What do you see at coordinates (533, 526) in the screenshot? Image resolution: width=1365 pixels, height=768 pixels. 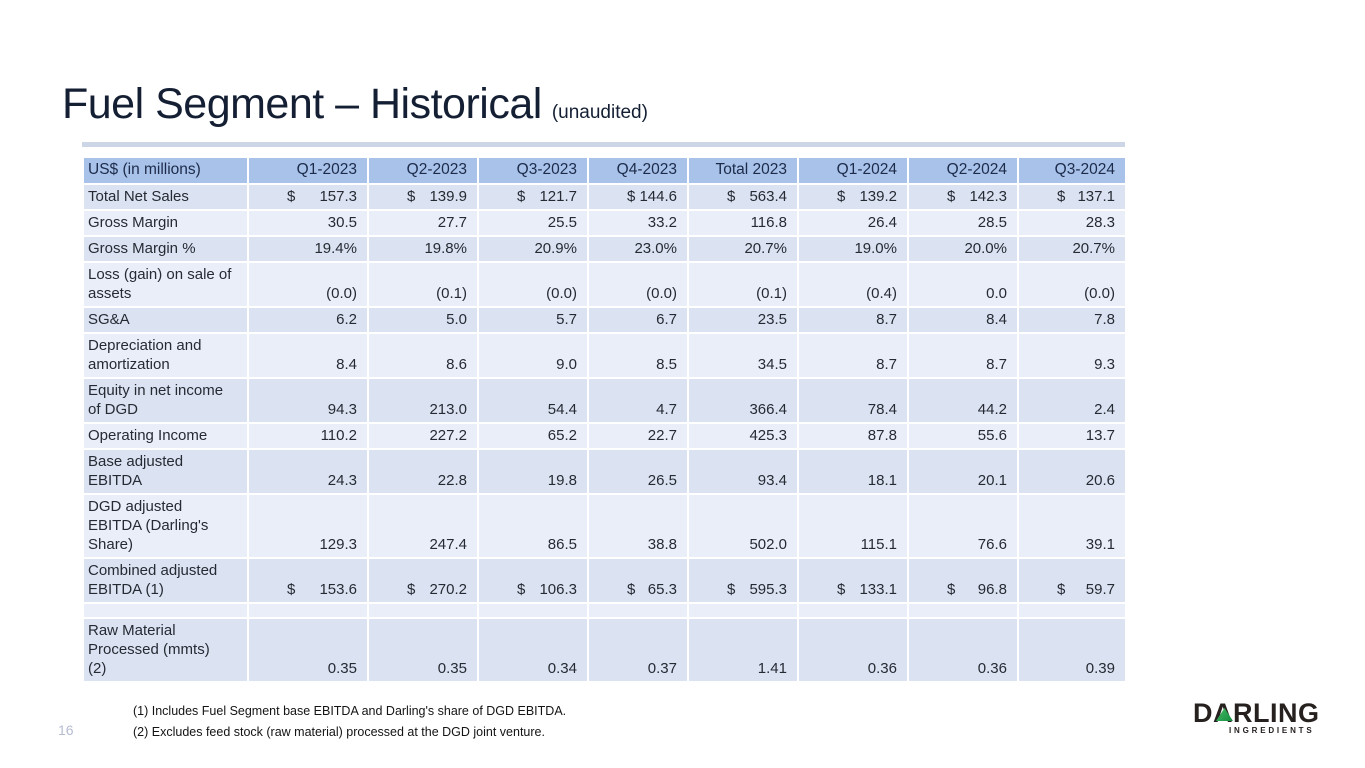 I see `table-cell: 86.5` at bounding box center [533, 526].